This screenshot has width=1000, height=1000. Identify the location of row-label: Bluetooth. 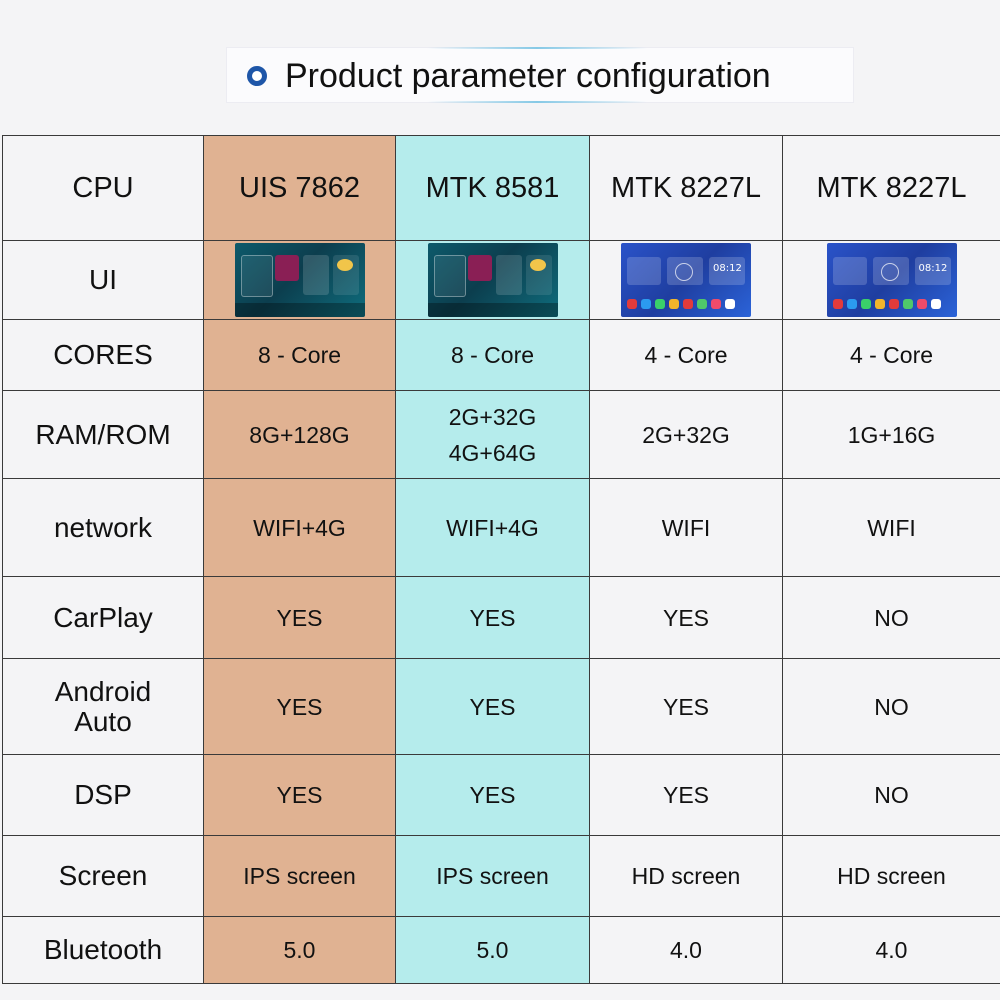
(103, 950).